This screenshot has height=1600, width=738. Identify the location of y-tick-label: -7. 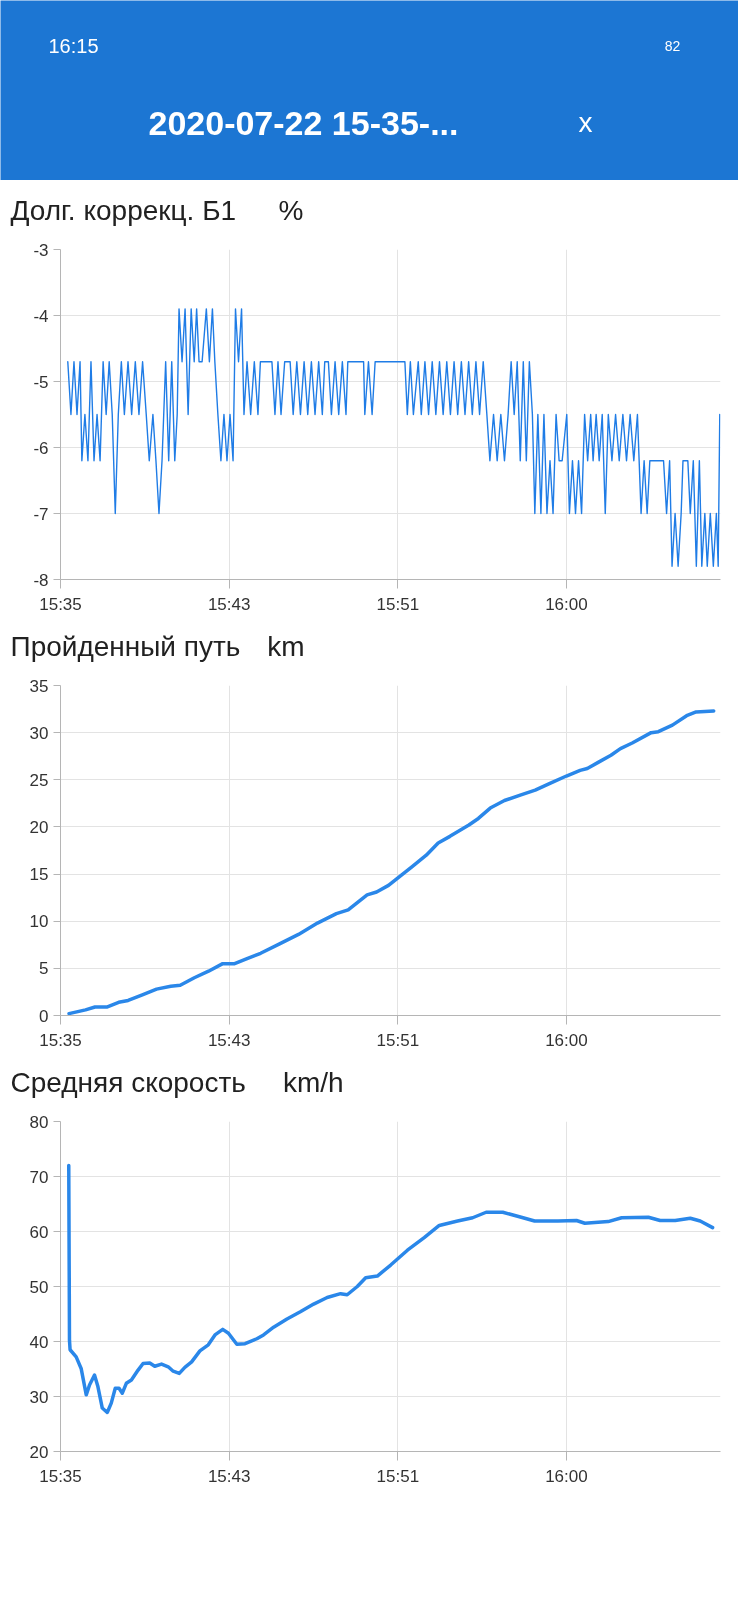
(41, 514).